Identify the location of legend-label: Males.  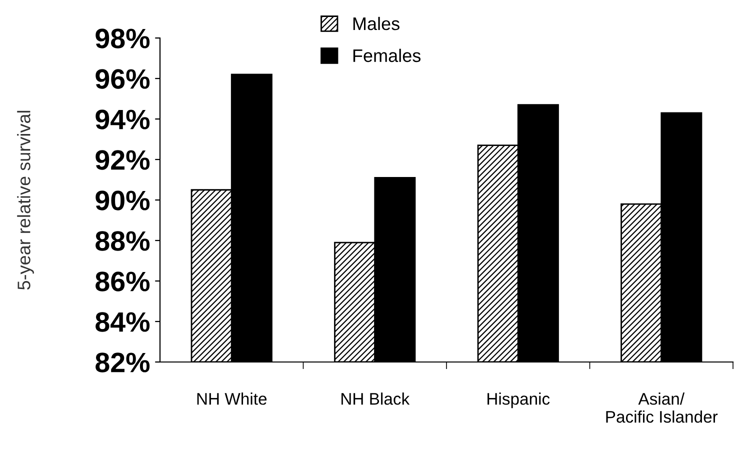
(376, 23).